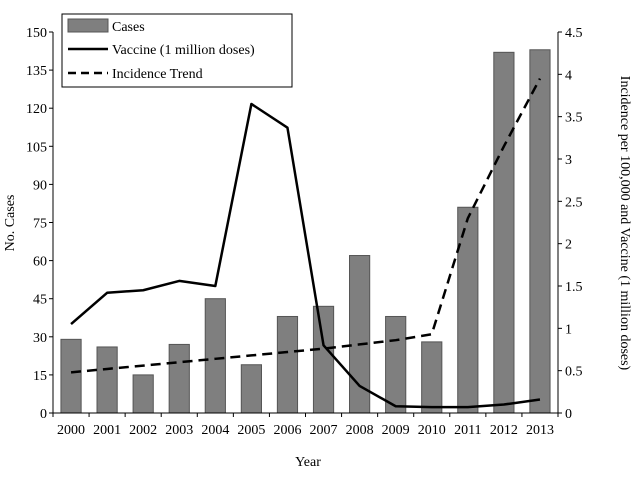 The width and height of the screenshot is (640, 480). I want to click on legend-swatch-cases, so click(88, 25).